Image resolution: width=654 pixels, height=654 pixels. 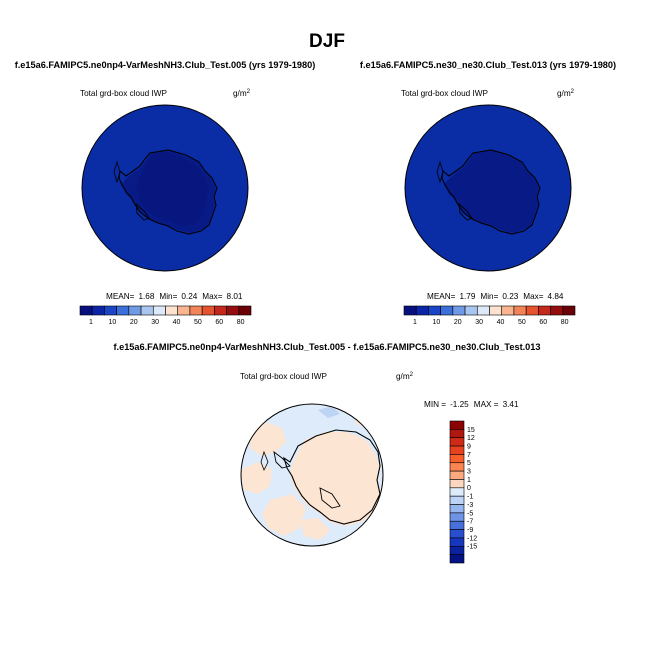 I want to click on panel-3-colorbar-tick-label: -12, so click(x=472, y=538).